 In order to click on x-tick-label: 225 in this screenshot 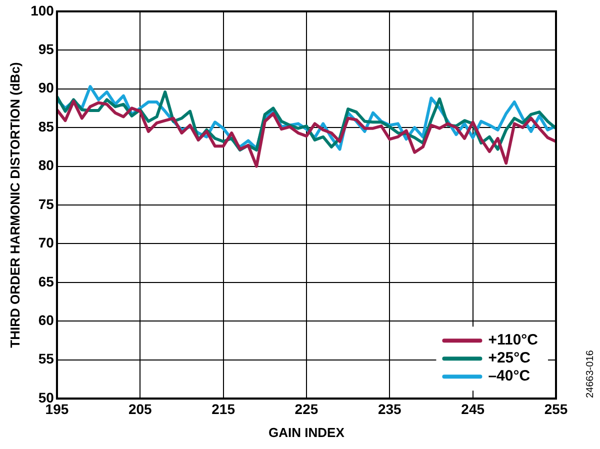, I will do `click(306, 408)`.